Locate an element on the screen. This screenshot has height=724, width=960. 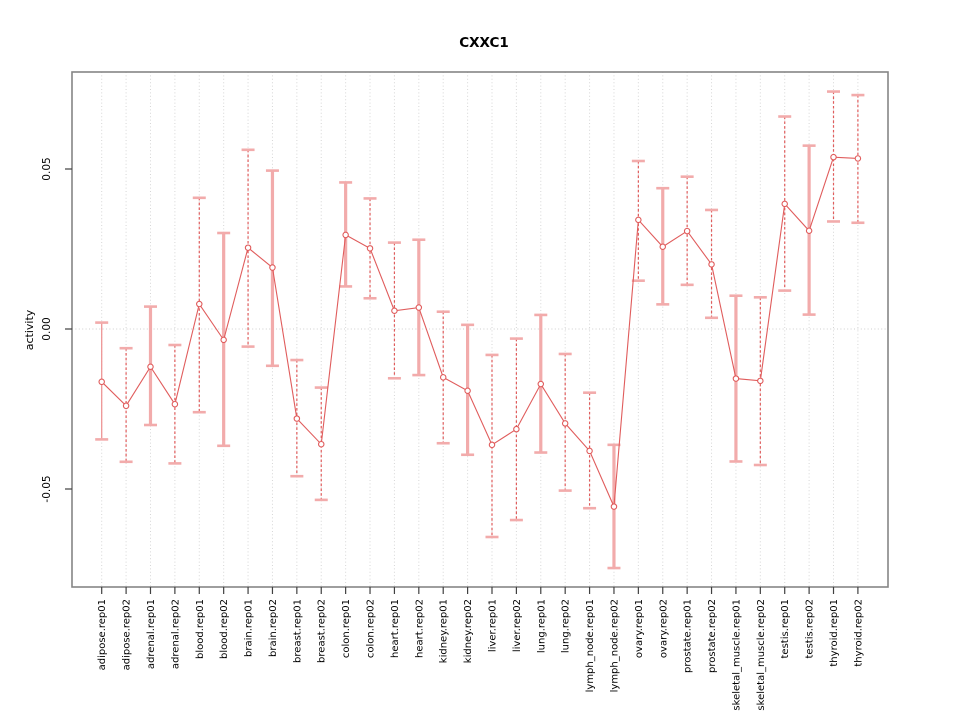
x-category-label: kidney.rep02 is located at coordinates (468, 631).